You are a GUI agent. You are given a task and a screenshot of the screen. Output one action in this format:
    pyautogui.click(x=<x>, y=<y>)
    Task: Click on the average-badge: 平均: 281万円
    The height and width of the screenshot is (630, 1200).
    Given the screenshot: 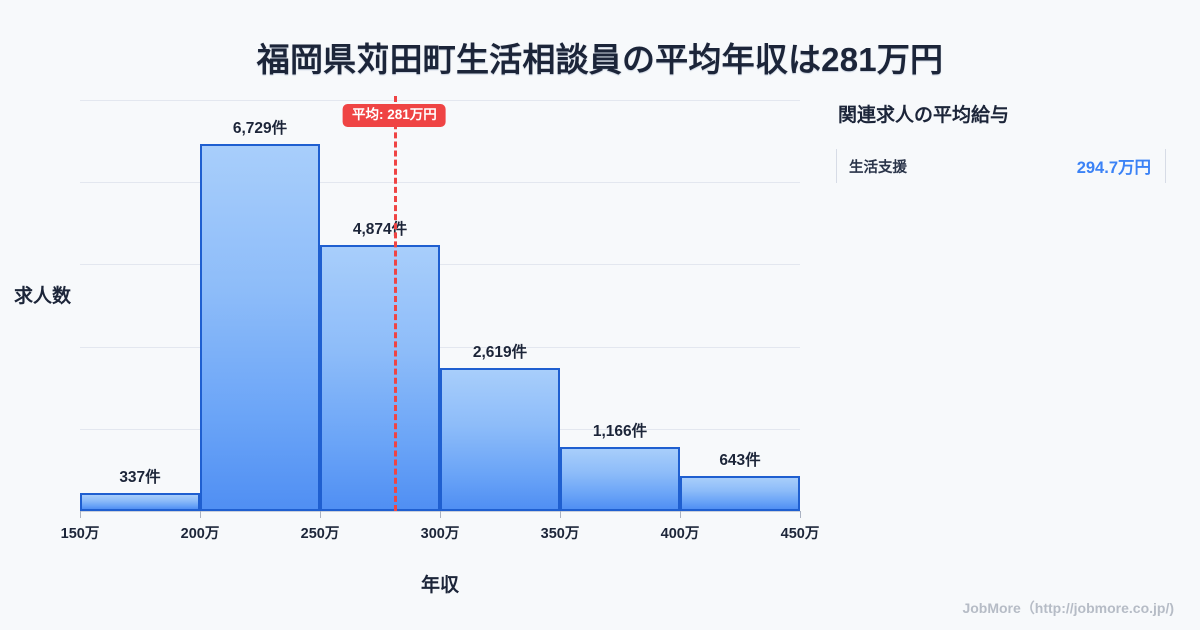 What is the action you would take?
    pyautogui.click(x=394, y=115)
    